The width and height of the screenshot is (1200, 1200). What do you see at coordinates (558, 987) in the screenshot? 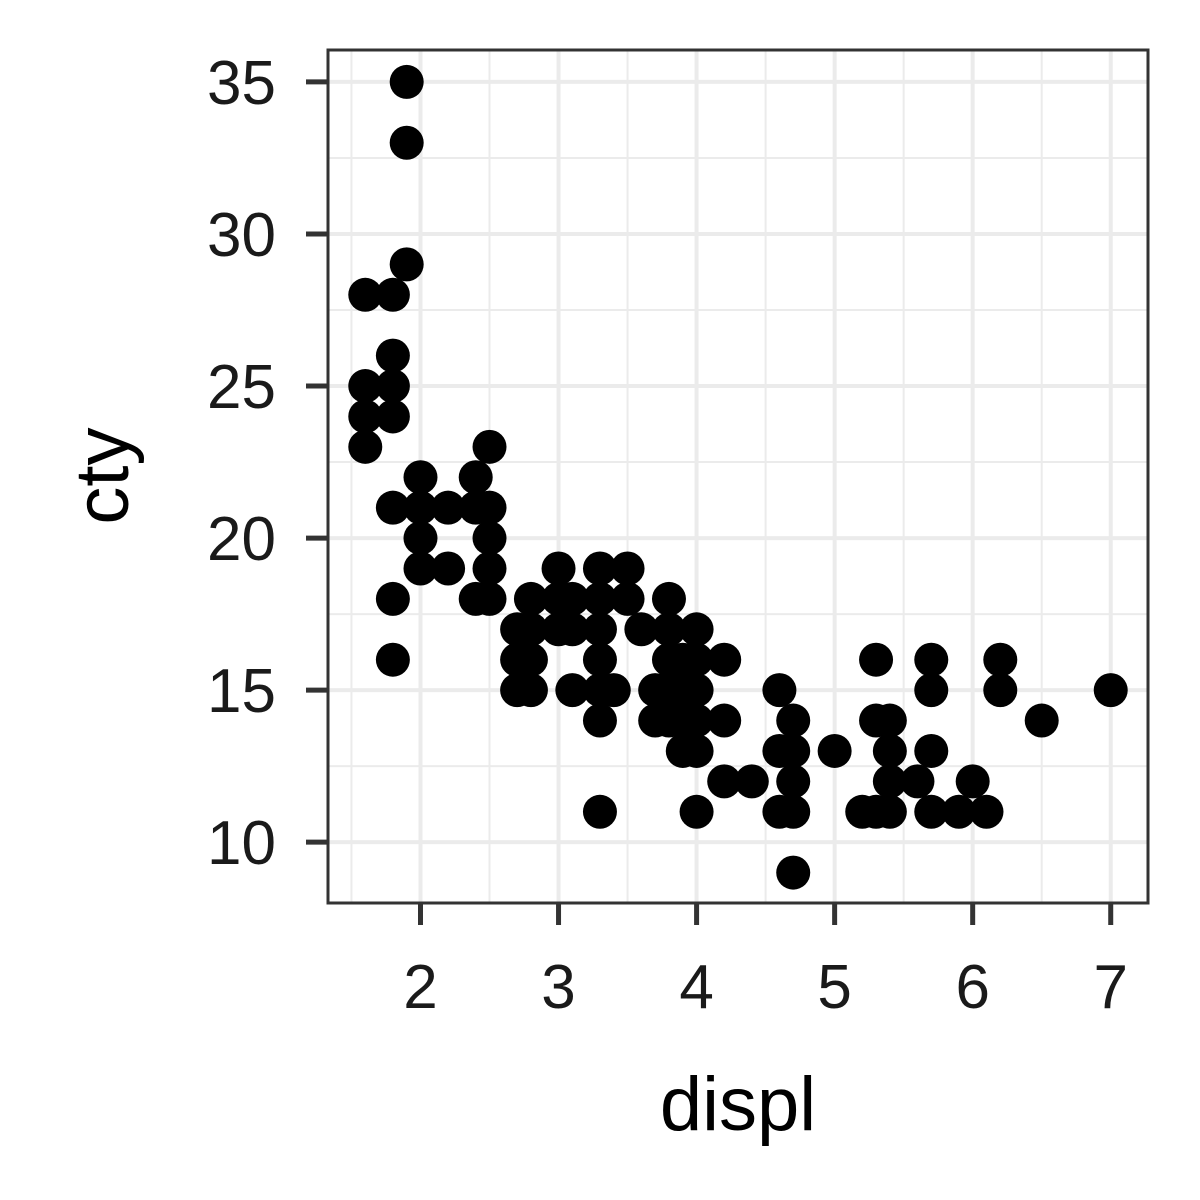
I see `x-tick-label: 3` at bounding box center [558, 987].